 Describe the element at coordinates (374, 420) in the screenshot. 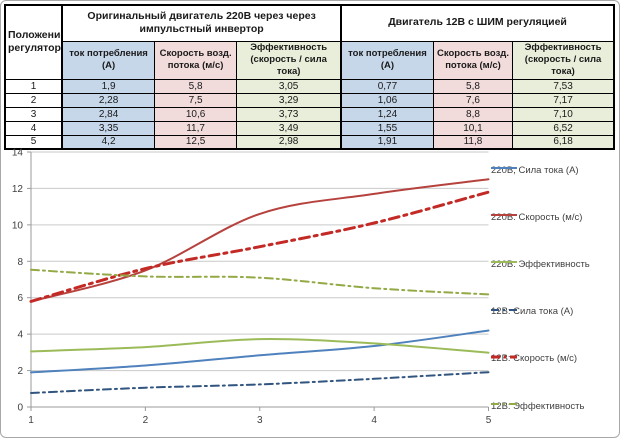

I see `x-tick-label: 4` at that location.